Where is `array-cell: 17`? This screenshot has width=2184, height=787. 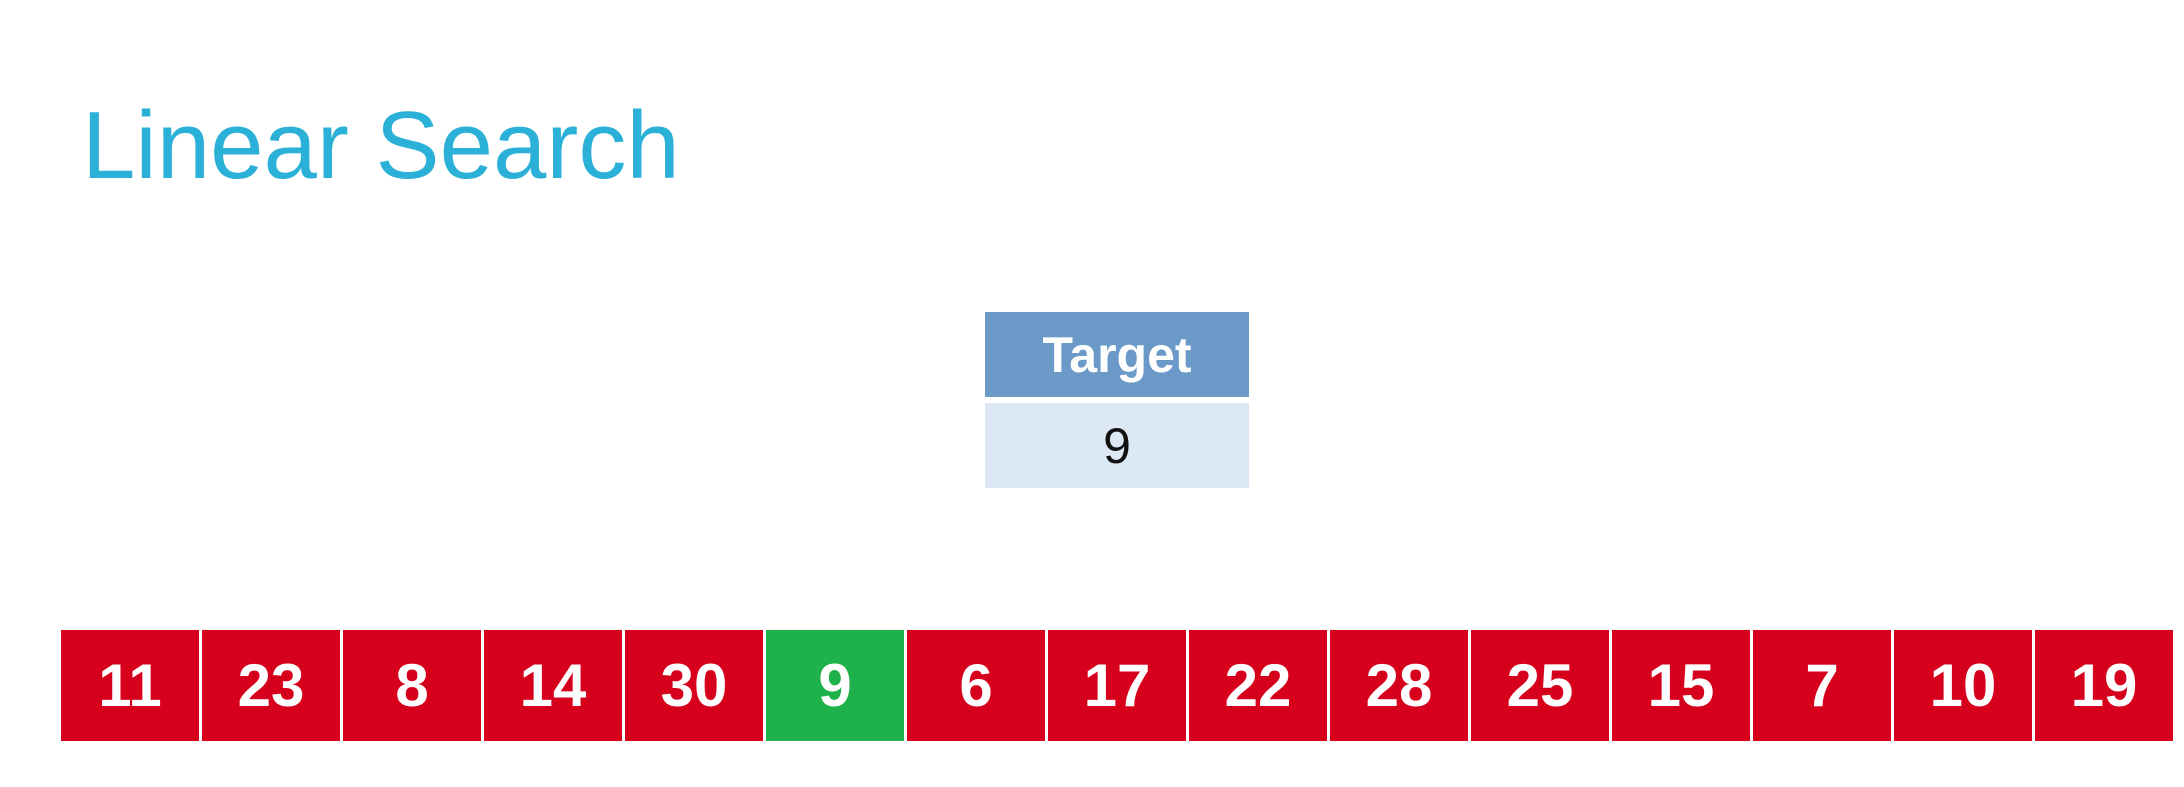
array-cell: 17 is located at coordinates (1117, 685).